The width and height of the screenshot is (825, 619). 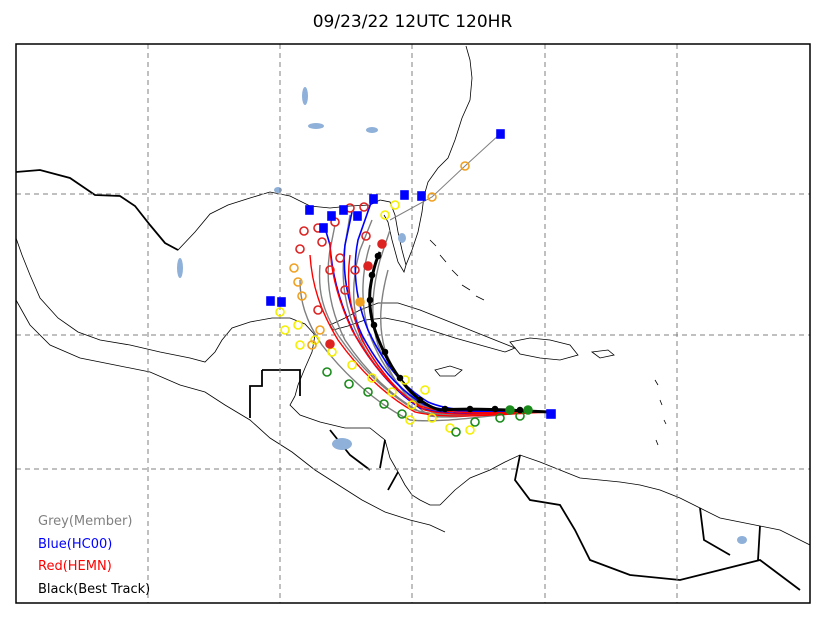 What do you see at coordinates (412, 22) in the screenshot?
I see `map-title: 09/23/22 12UTC 120HR` at bounding box center [412, 22].